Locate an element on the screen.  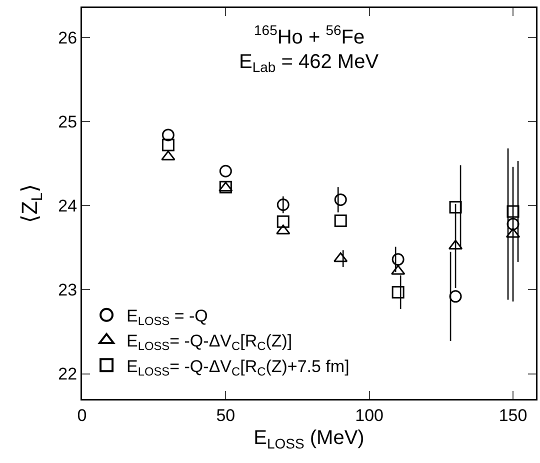
legend-label: E$_{LOSS}$= -Q-ΔV$_{C}$[R$_{C}$(Z)] is located at coordinates (209, 343).